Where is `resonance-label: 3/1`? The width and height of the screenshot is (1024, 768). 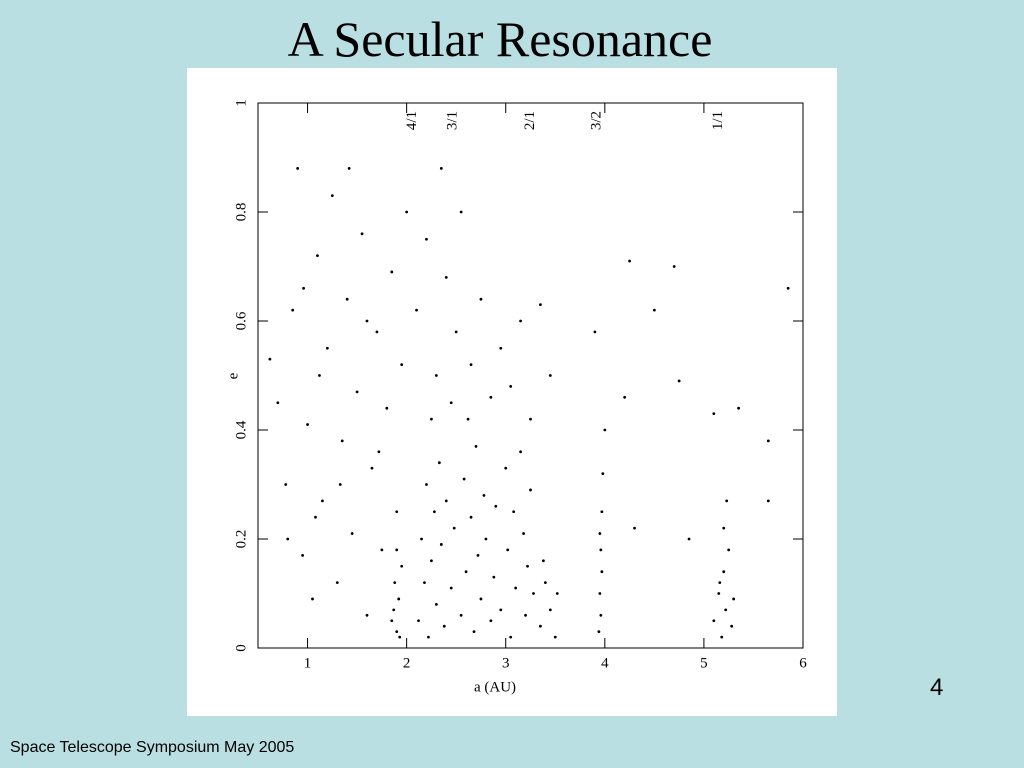 resonance-label: 3/1 is located at coordinates (453, 120).